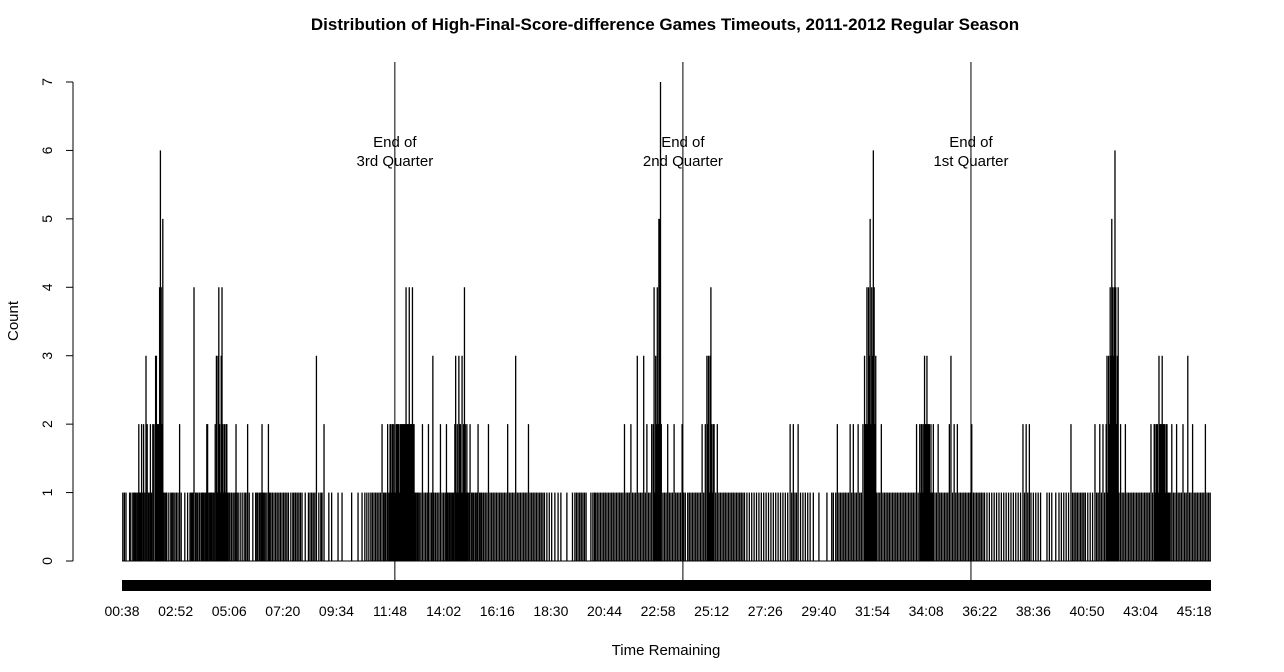  I want to click on y-tick-label: 5, so click(47, 219).